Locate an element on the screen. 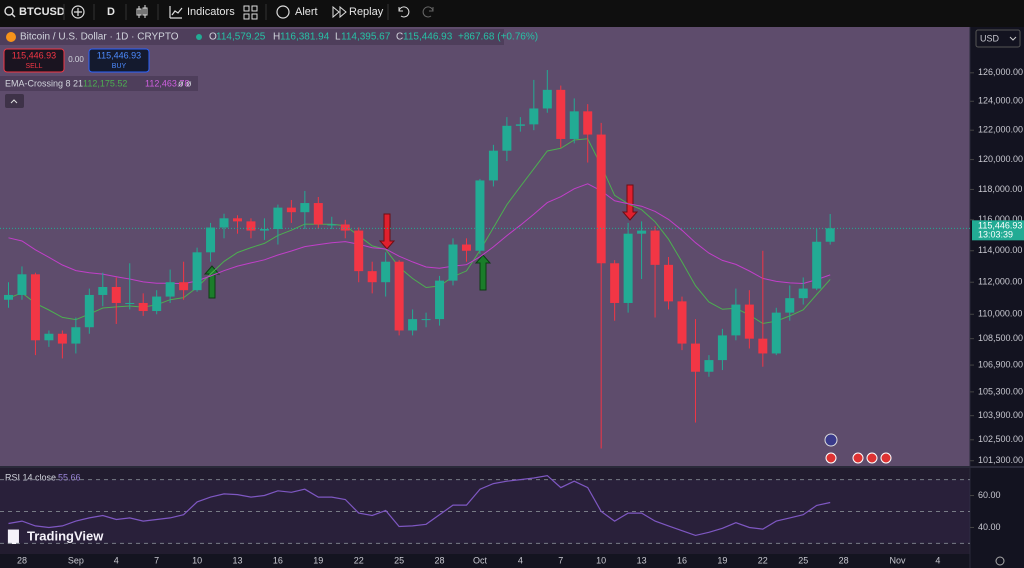 The image size is (1024, 568). indicator-name: EMA-Crossing 8 21 is located at coordinates (44, 83).